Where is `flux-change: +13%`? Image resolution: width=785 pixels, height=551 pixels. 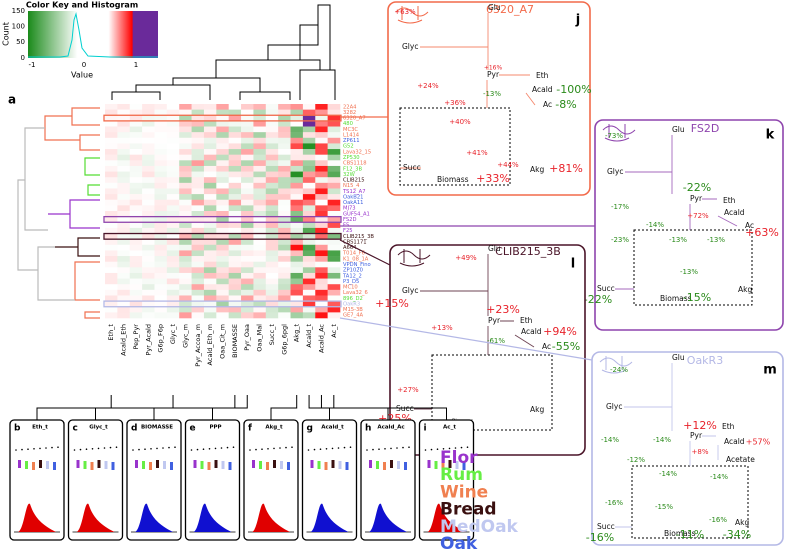 flux-change: +13% is located at coordinates (442, 328).